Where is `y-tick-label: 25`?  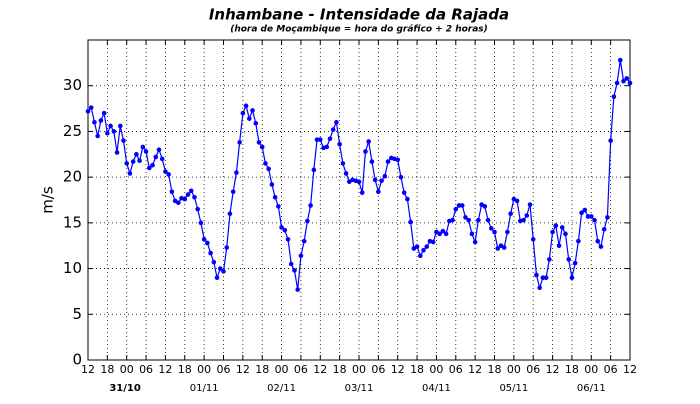
y-tick-label: 25 is located at coordinates (72, 131).